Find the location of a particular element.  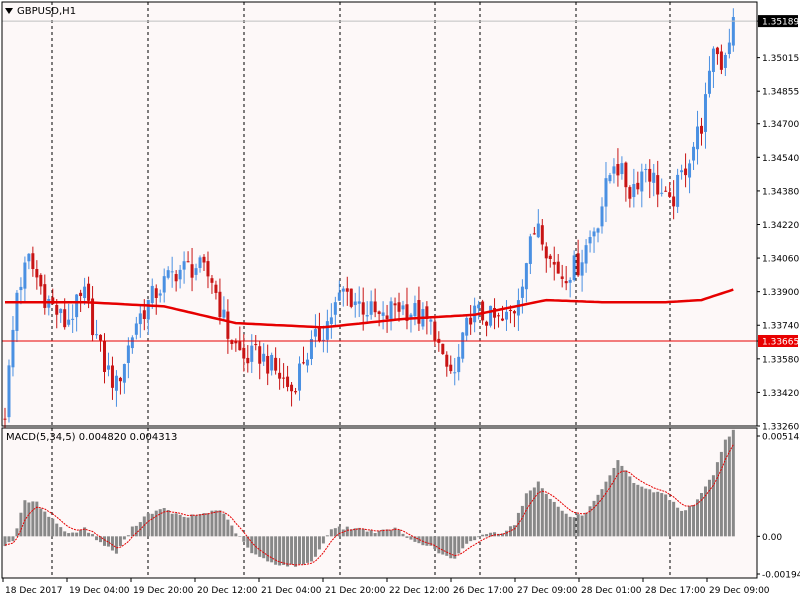

macd-tick-label: 0.005142 is located at coordinates (781, 438).